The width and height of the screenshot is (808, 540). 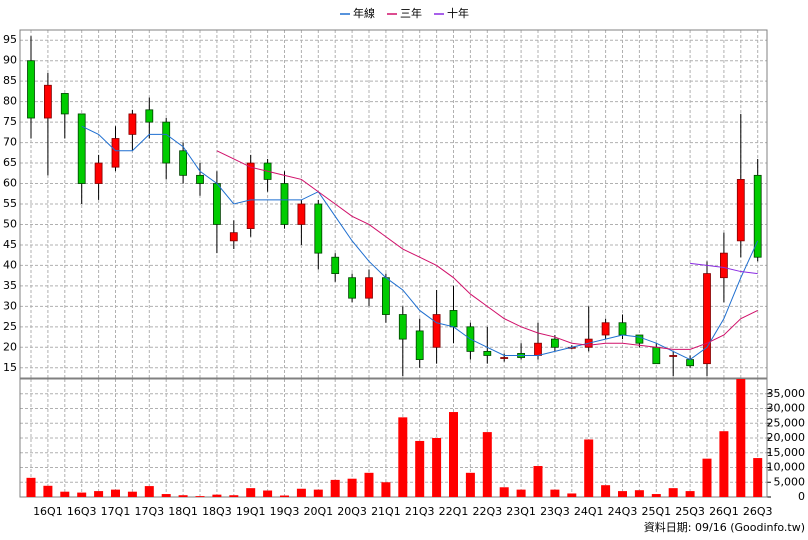 What do you see at coordinates (318, 511) in the screenshot?
I see `x-tick-label: 20Q1` at bounding box center [318, 511].